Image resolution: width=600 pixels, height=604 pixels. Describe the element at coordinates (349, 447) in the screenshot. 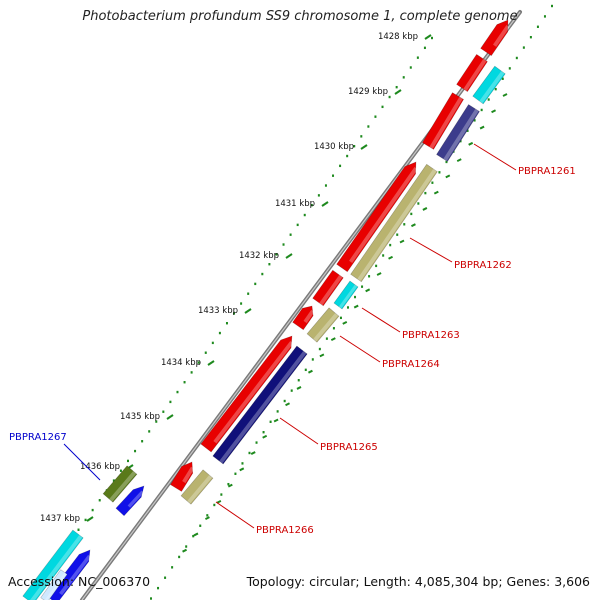

I see `gene-label: PBPRA1265` at that location.